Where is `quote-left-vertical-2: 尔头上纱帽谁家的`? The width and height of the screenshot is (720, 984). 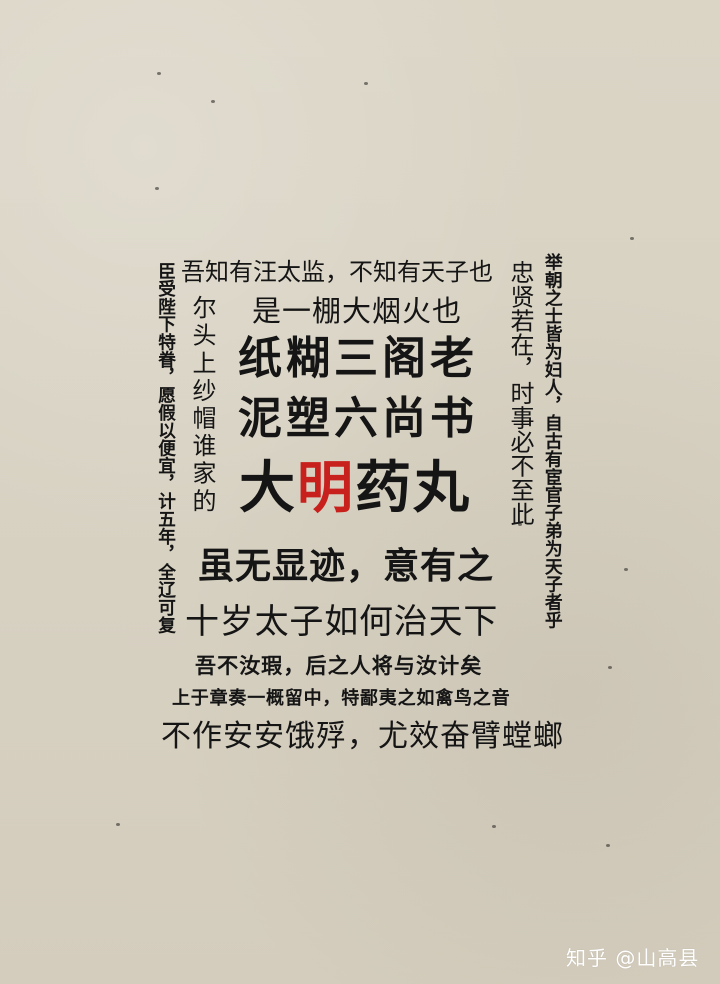
quote-left-vertical-2: 尔头上纱帽谁家的 is located at coordinates (202, 405).